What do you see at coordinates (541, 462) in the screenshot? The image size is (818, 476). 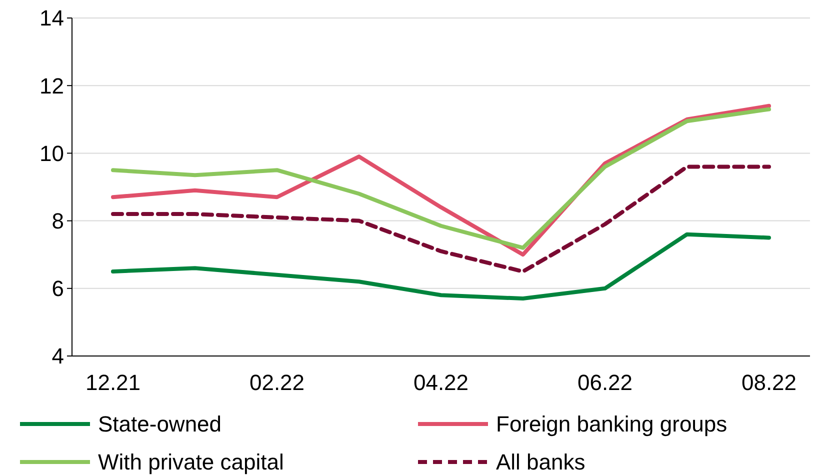 I see `legend-label: All banks` at bounding box center [541, 462].